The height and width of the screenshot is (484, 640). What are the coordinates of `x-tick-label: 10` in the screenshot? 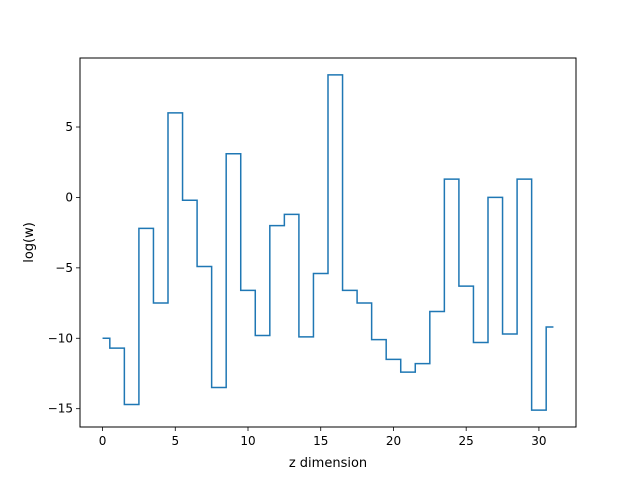 It's located at (247, 441).